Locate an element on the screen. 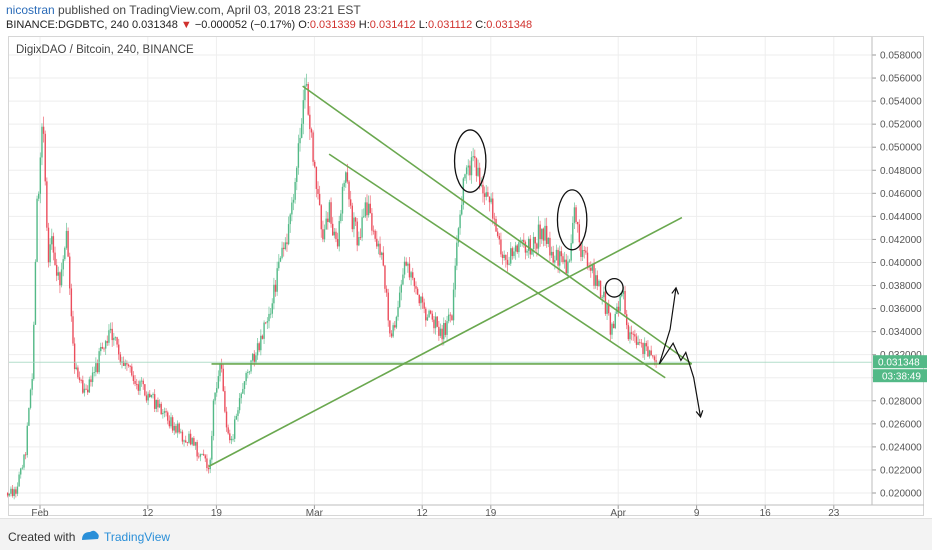 This screenshot has width=932, height=550. y-tick-label: 0.022000 is located at coordinates (901, 470).